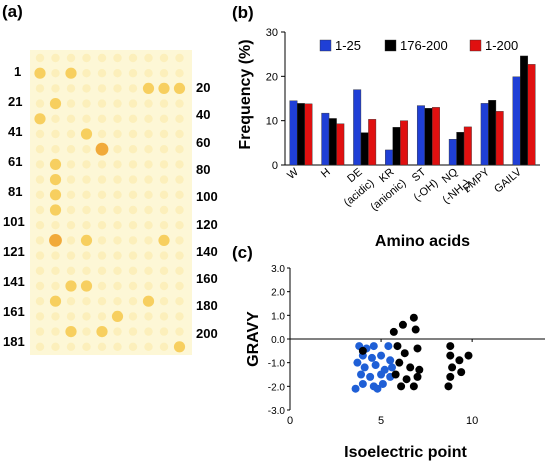 This screenshot has width=550, height=465. What do you see at coordinates (381, 421) in the screenshot?
I see `scatter-x-tick-label: 5` at bounding box center [381, 421].